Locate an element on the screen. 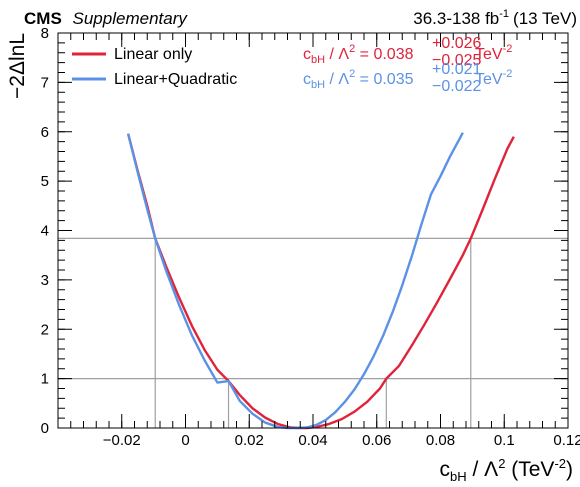  lumi-label: 36.3-138 fb-1 (13 TeV) is located at coordinates (495, 18).